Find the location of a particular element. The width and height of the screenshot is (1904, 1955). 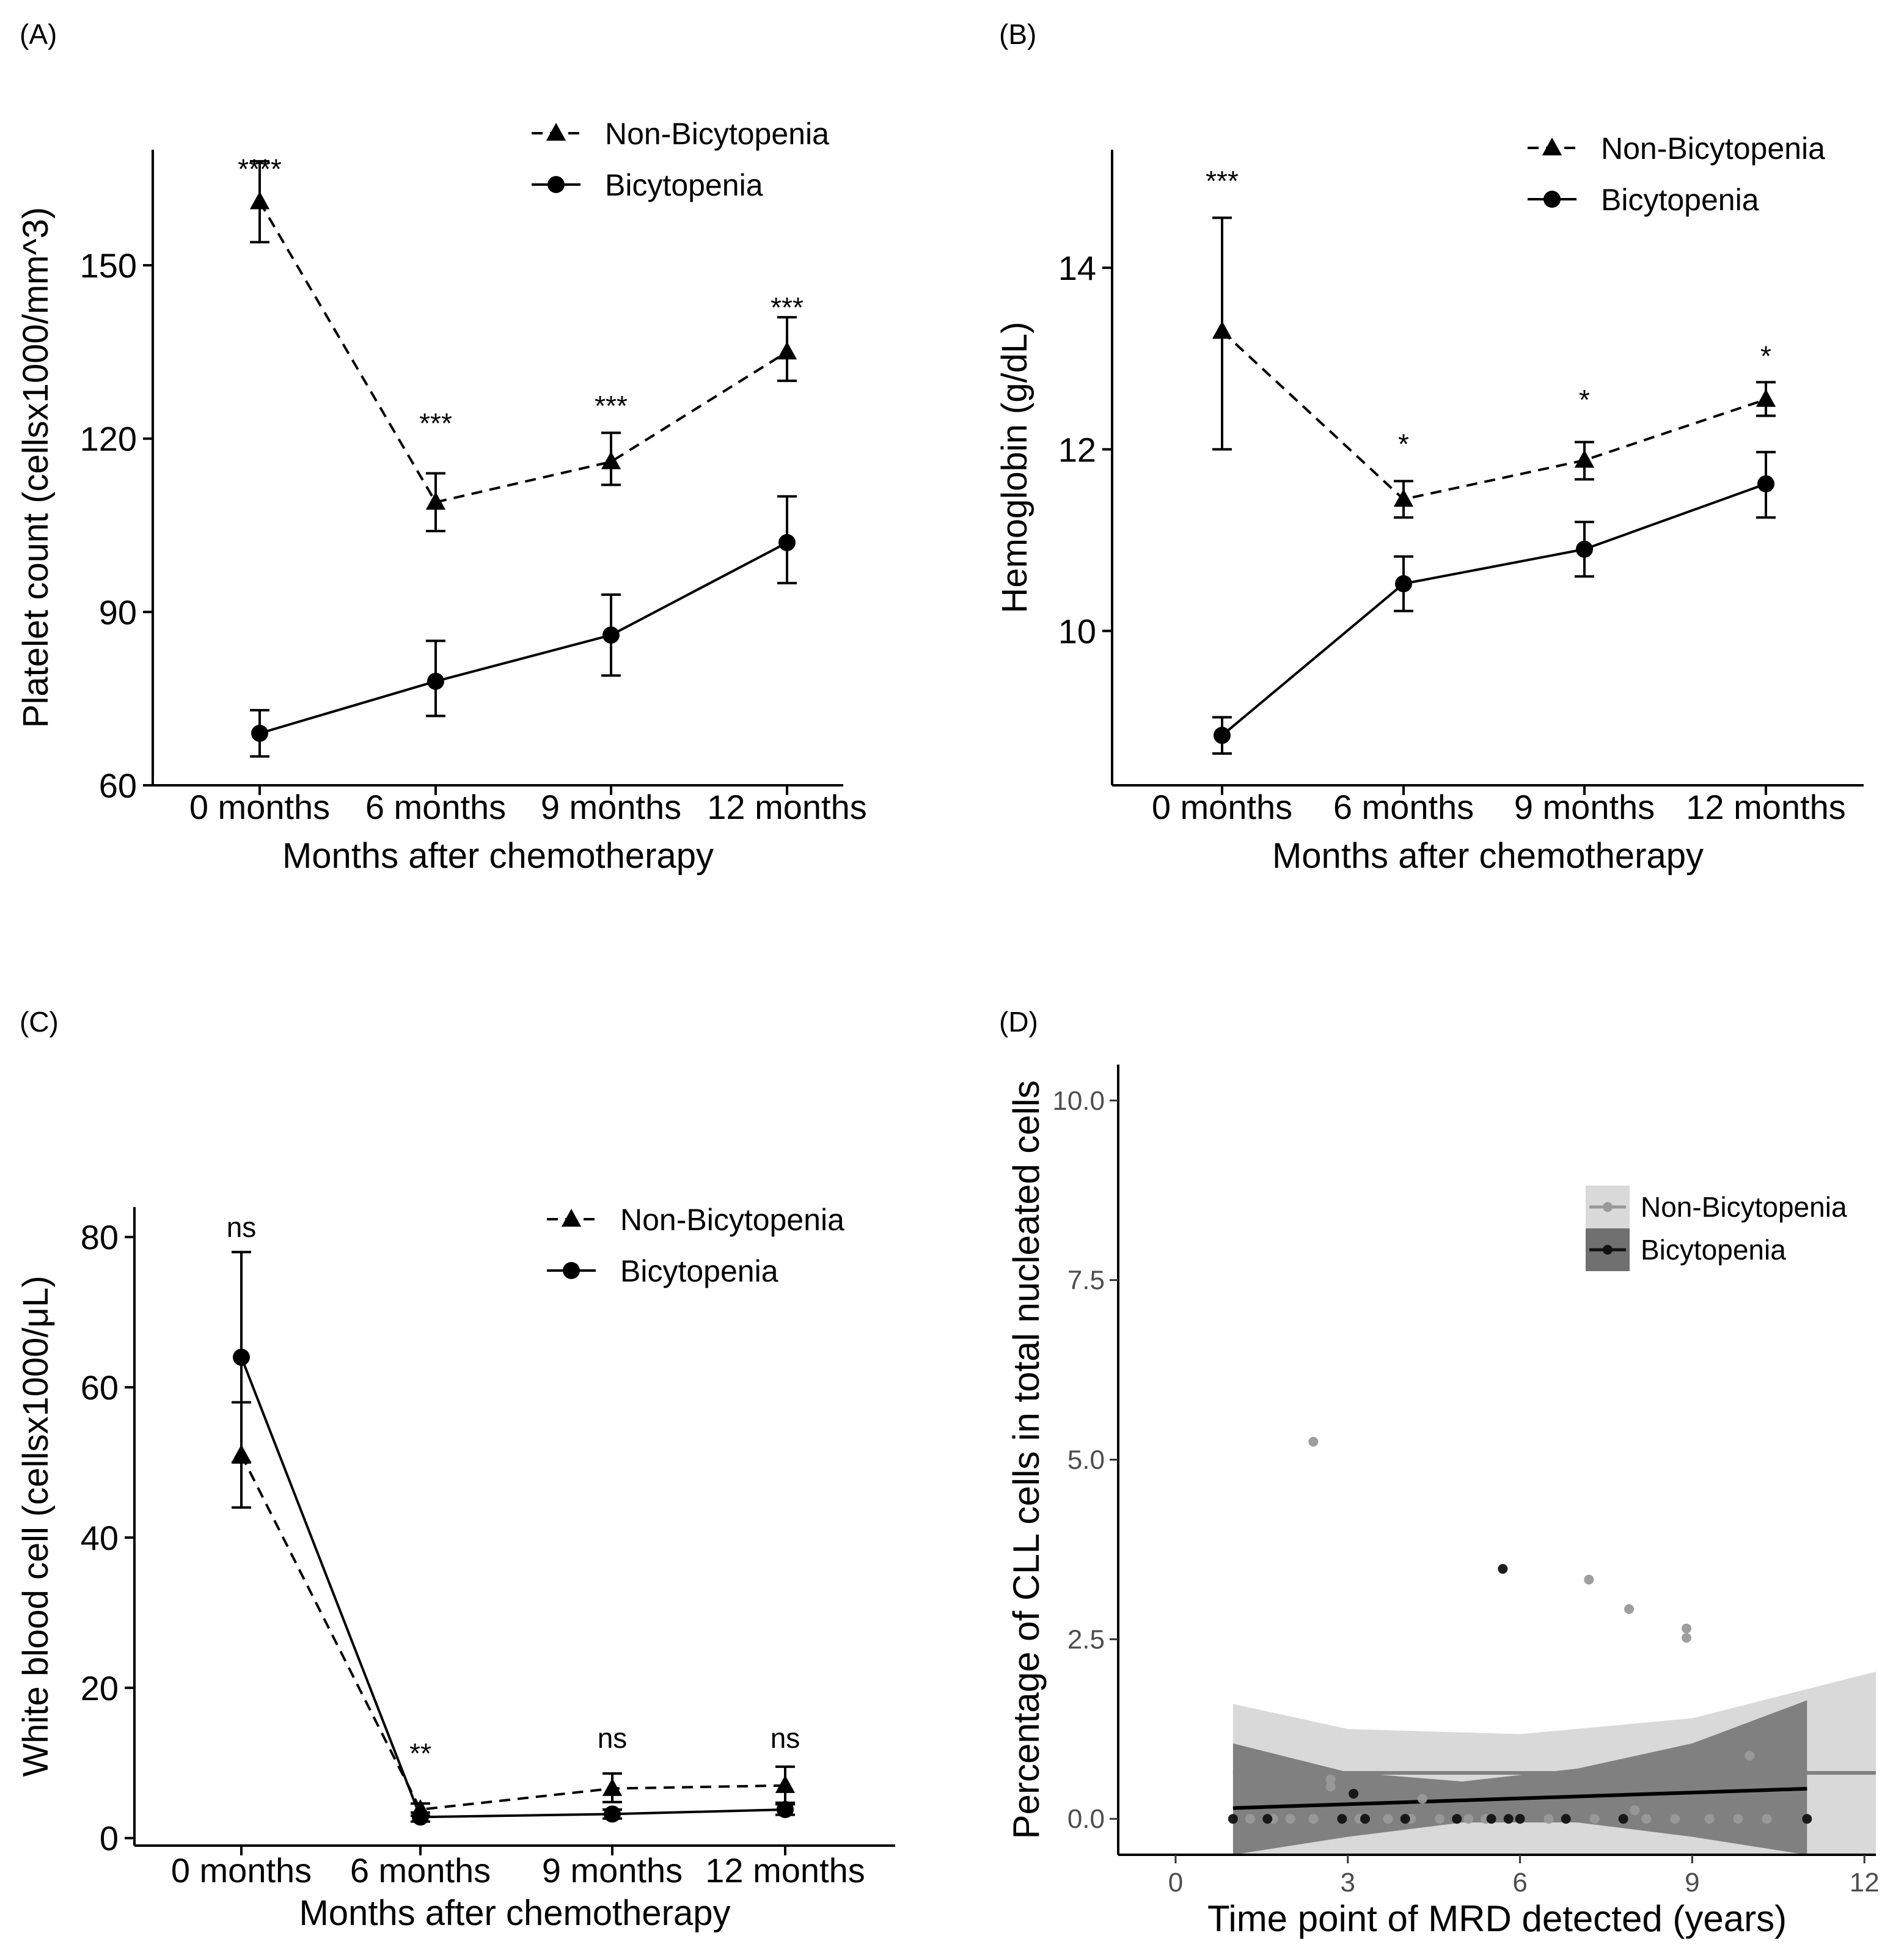

y-tick-label: 0 is located at coordinates (109, 1838).